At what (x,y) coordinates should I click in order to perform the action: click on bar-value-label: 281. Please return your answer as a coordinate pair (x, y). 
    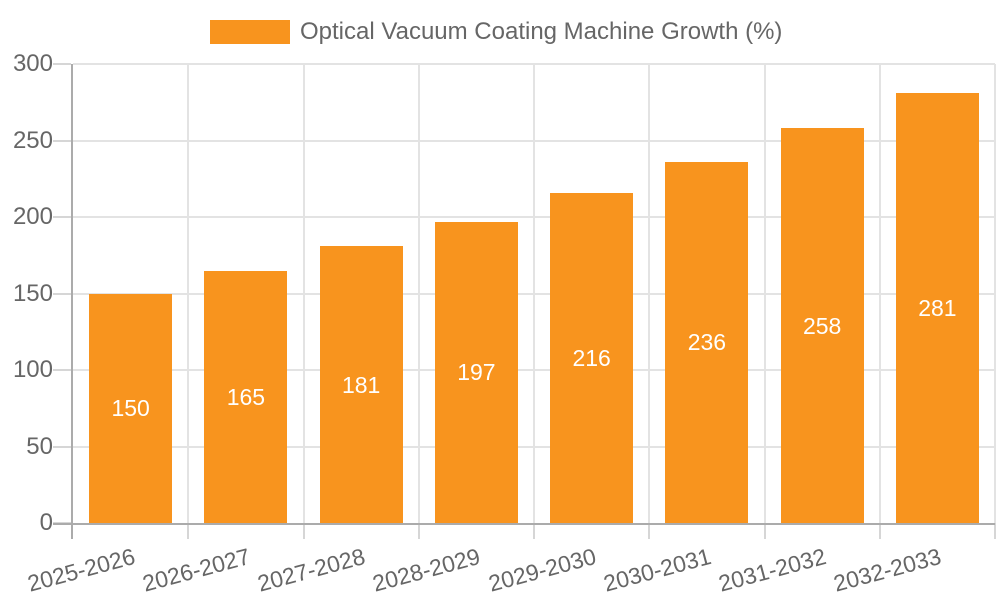
    Looking at the image, I should click on (937, 308).